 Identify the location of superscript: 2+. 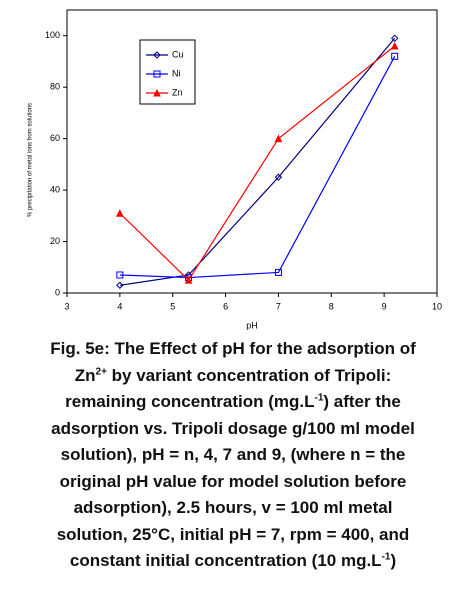
(101, 371).